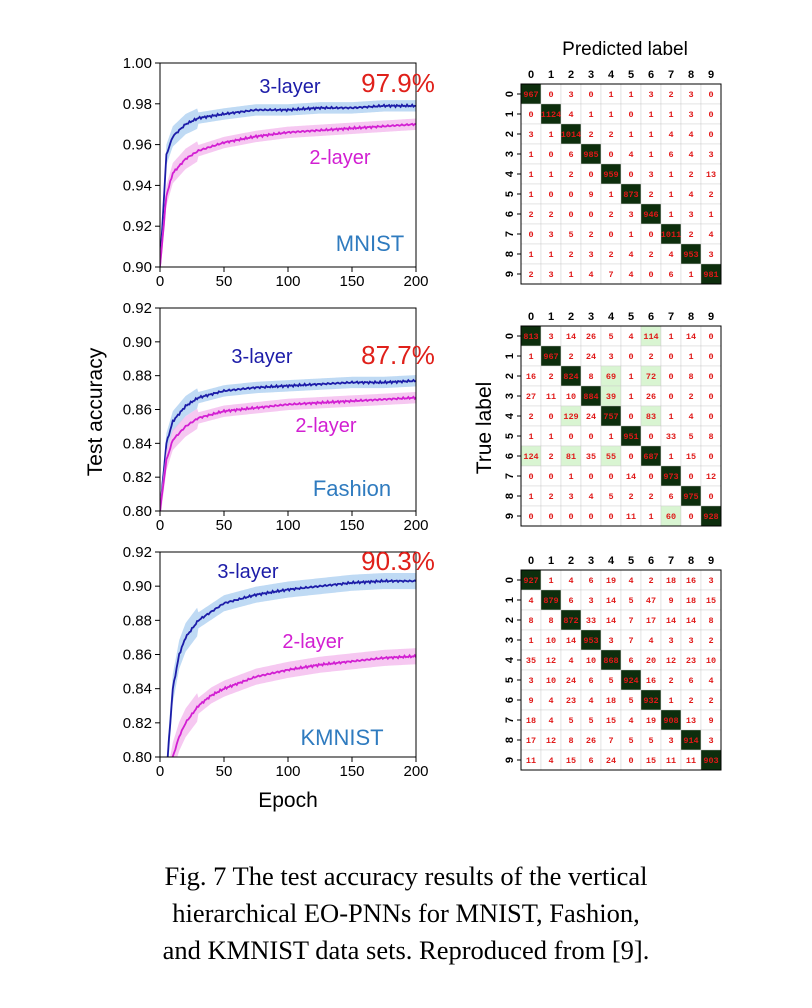  Describe the element at coordinates (630, 681) in the screenshot. I see `cm-value: 924` at that location.